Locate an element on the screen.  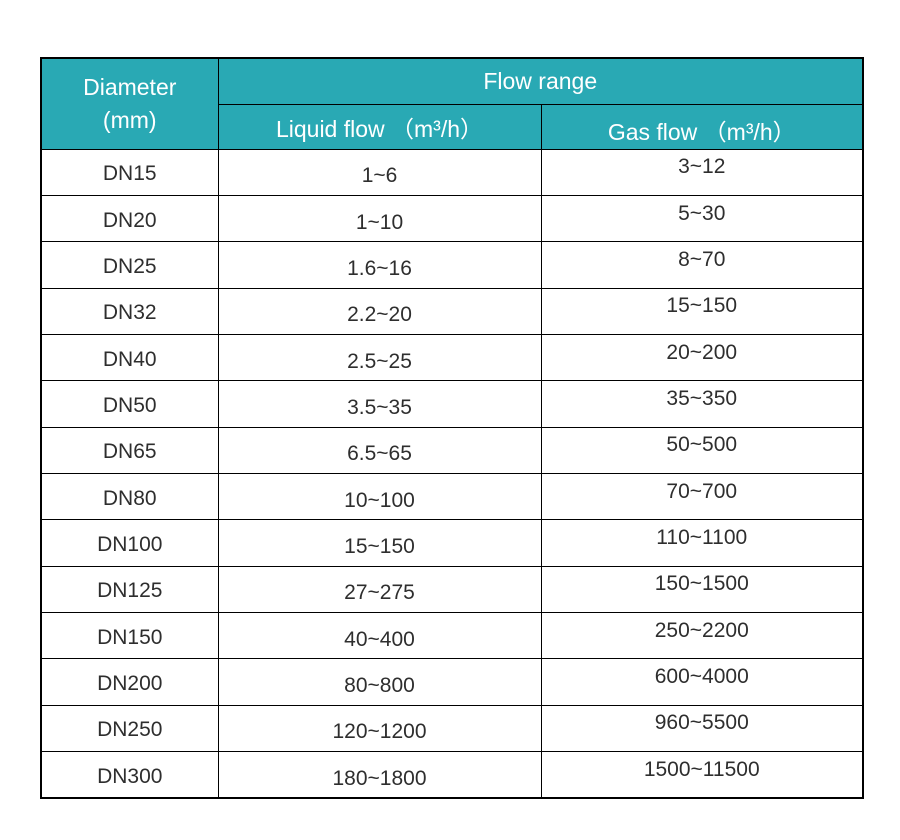
liquid-flow-cell: 6.5~65 is located at coordinates (379, 450).